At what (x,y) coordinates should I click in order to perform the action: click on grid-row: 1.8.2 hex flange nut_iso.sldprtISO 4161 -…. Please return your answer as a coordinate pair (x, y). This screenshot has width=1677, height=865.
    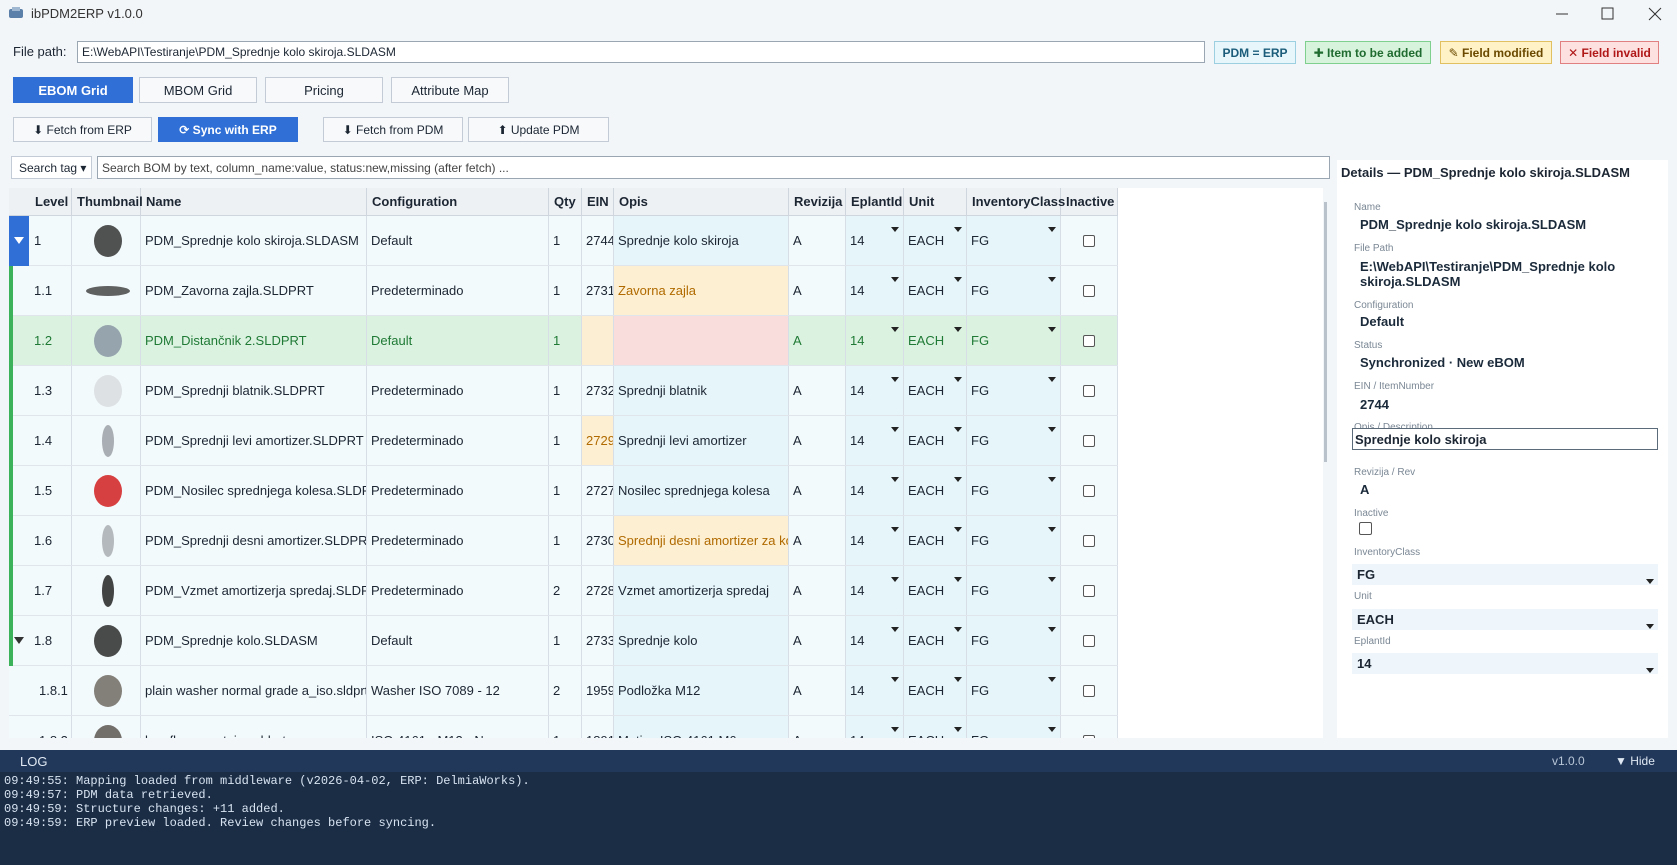
    Looking at the image, I should click on (563, 727).